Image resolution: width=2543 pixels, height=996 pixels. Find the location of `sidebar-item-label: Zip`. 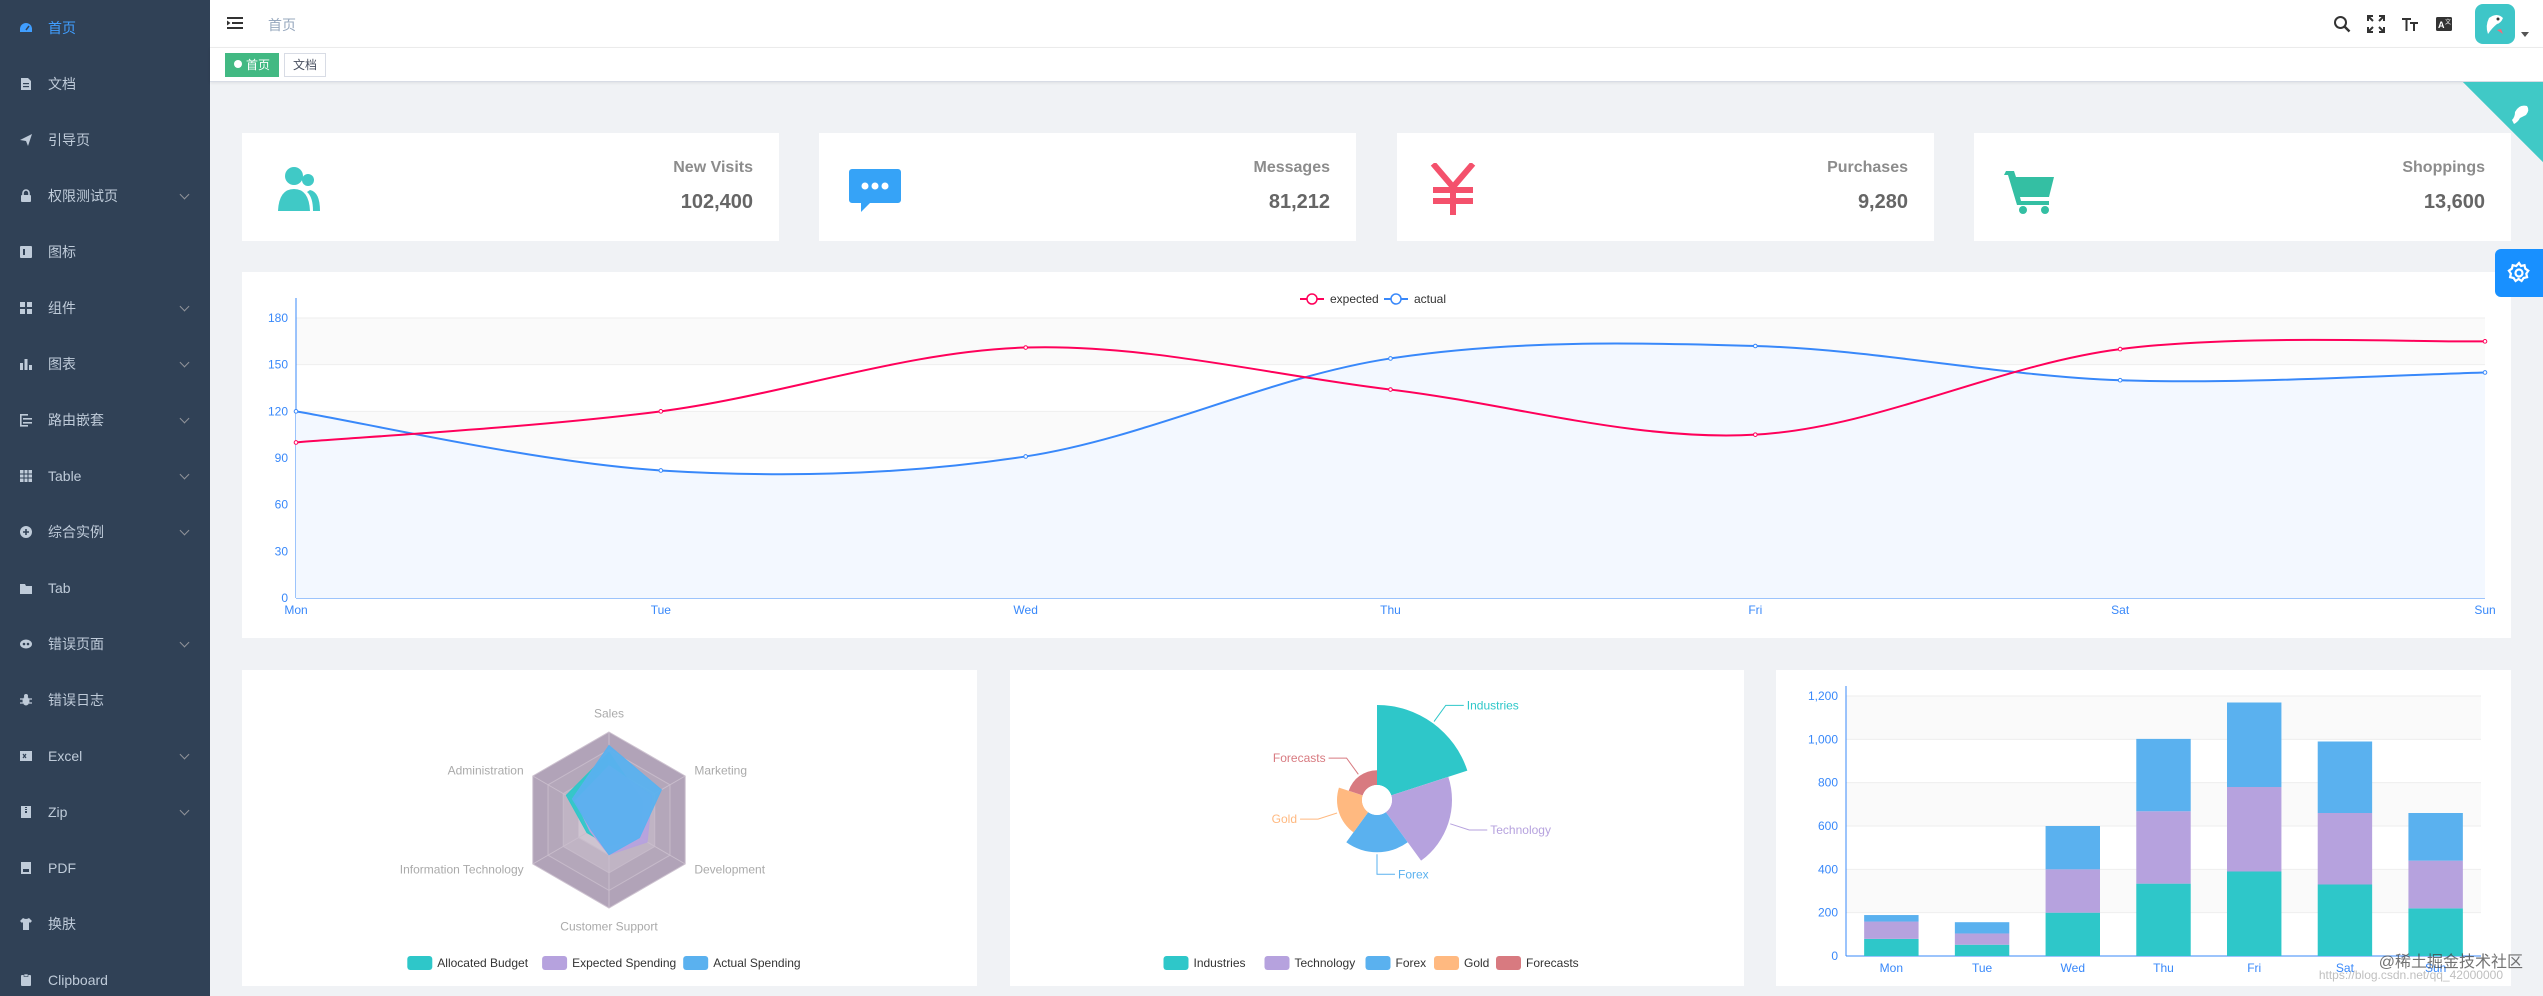

sidebar-item-label: Zip is located at coordinates (58, 812).